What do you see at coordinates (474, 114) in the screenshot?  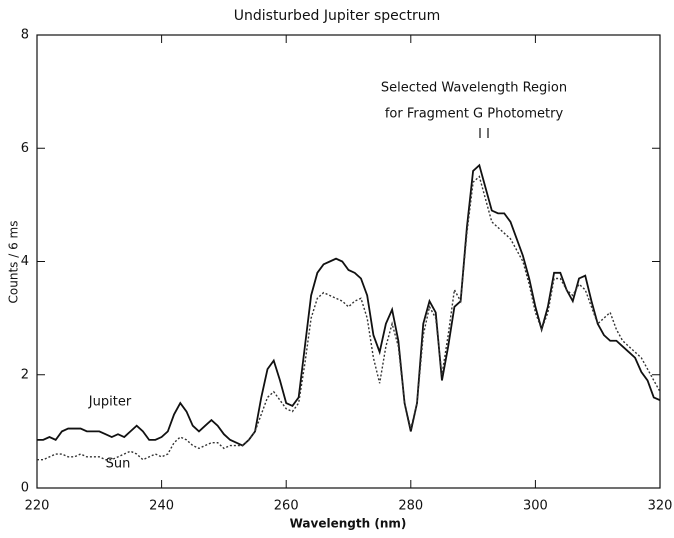 I see `annotation: for Fragment G Photometry` at bounding box center [474, 114].